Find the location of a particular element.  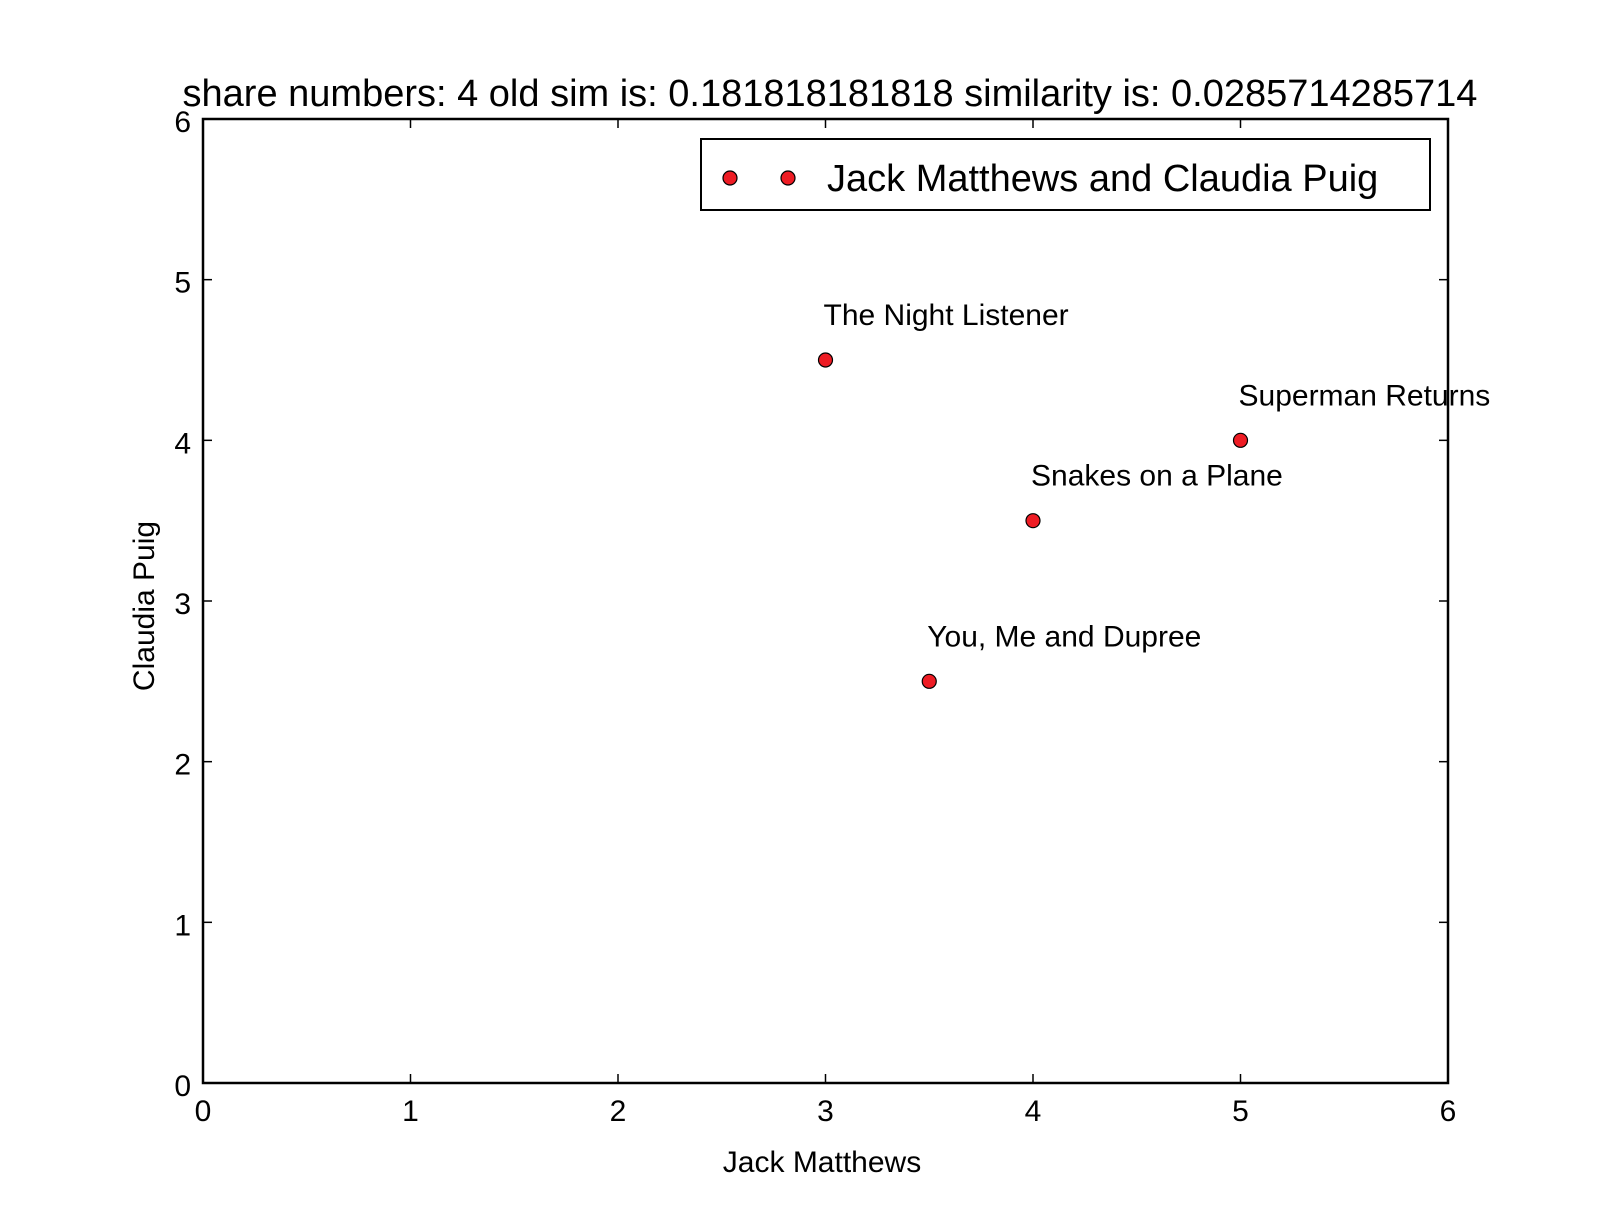

point-label: Superman Returns is located at coordinates (1365, 395).